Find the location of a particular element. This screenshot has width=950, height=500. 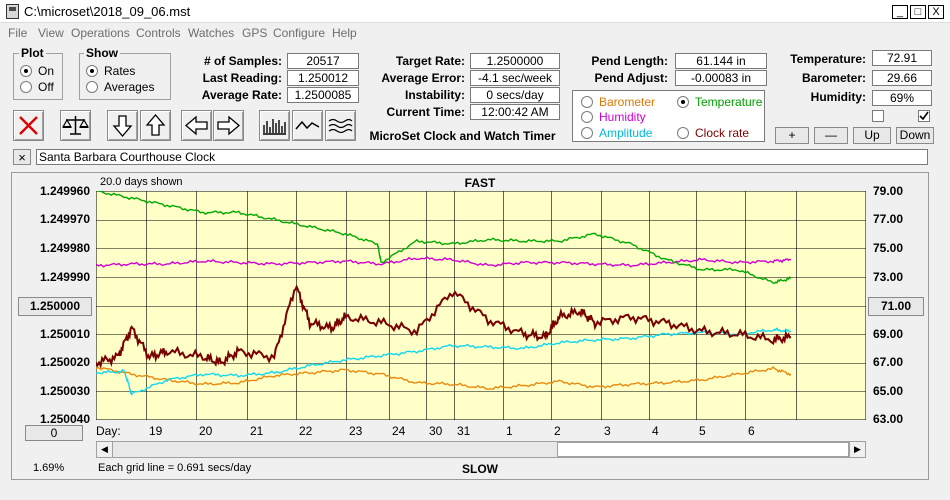

menu-controls: Controls is located at coordinates (158, 33).